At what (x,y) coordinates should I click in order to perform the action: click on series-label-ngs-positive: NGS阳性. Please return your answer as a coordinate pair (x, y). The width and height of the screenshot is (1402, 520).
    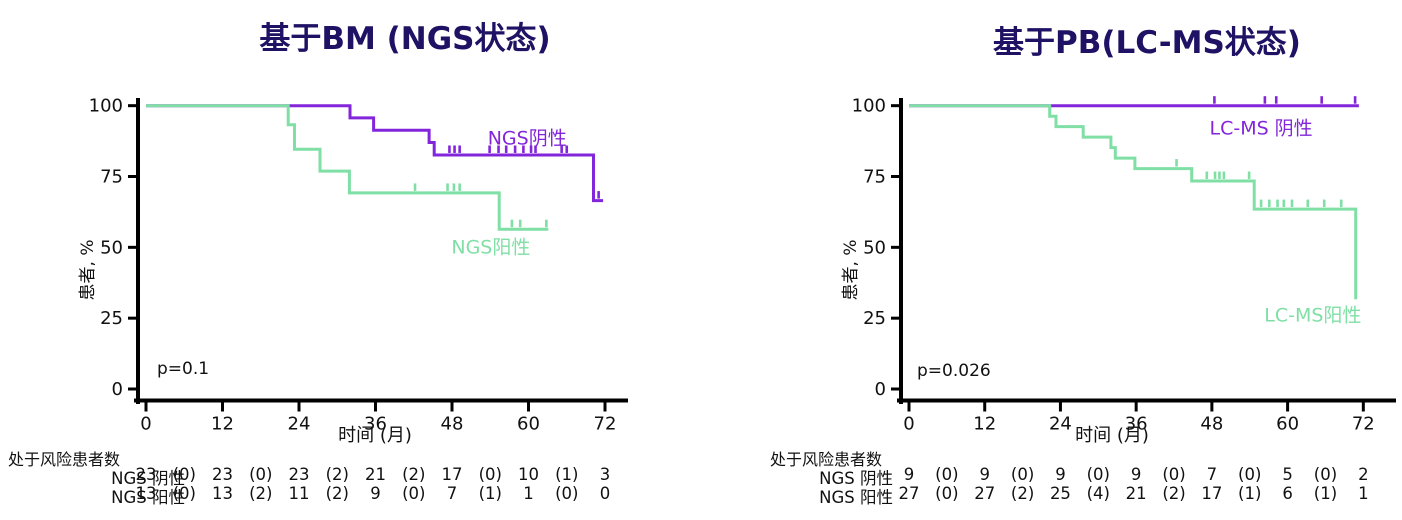
    Looking at the image, I should click on (490, 247).